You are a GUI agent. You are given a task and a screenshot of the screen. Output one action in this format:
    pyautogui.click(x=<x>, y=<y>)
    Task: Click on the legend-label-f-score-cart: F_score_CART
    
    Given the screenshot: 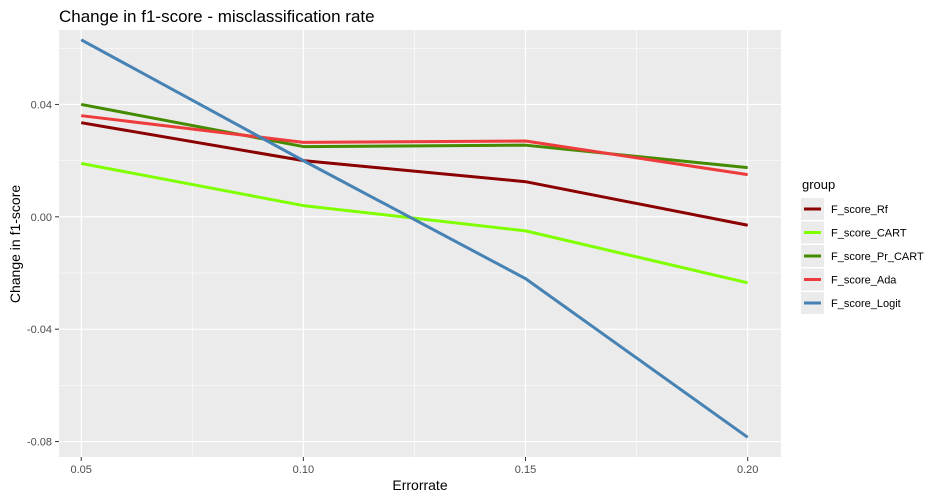 What is the action you would take?
    pyautogui.click(x=869, y=234)
    